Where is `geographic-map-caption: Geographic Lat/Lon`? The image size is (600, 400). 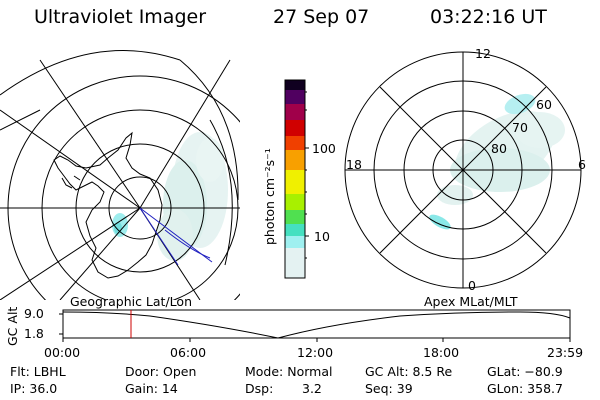
geographic-map-caption: Geographic Lat/Lon is located at coordinates (131, 301).